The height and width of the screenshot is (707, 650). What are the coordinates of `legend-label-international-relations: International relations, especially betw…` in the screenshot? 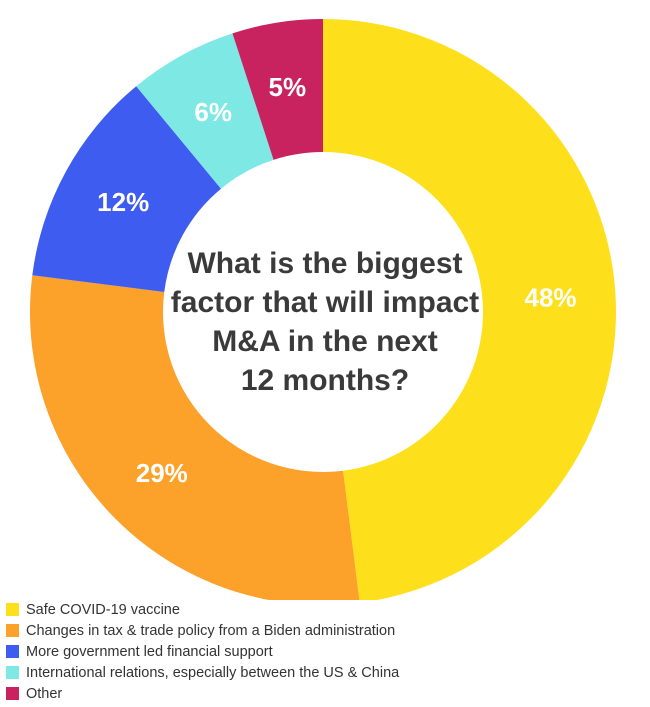 It's located at (213, 672).